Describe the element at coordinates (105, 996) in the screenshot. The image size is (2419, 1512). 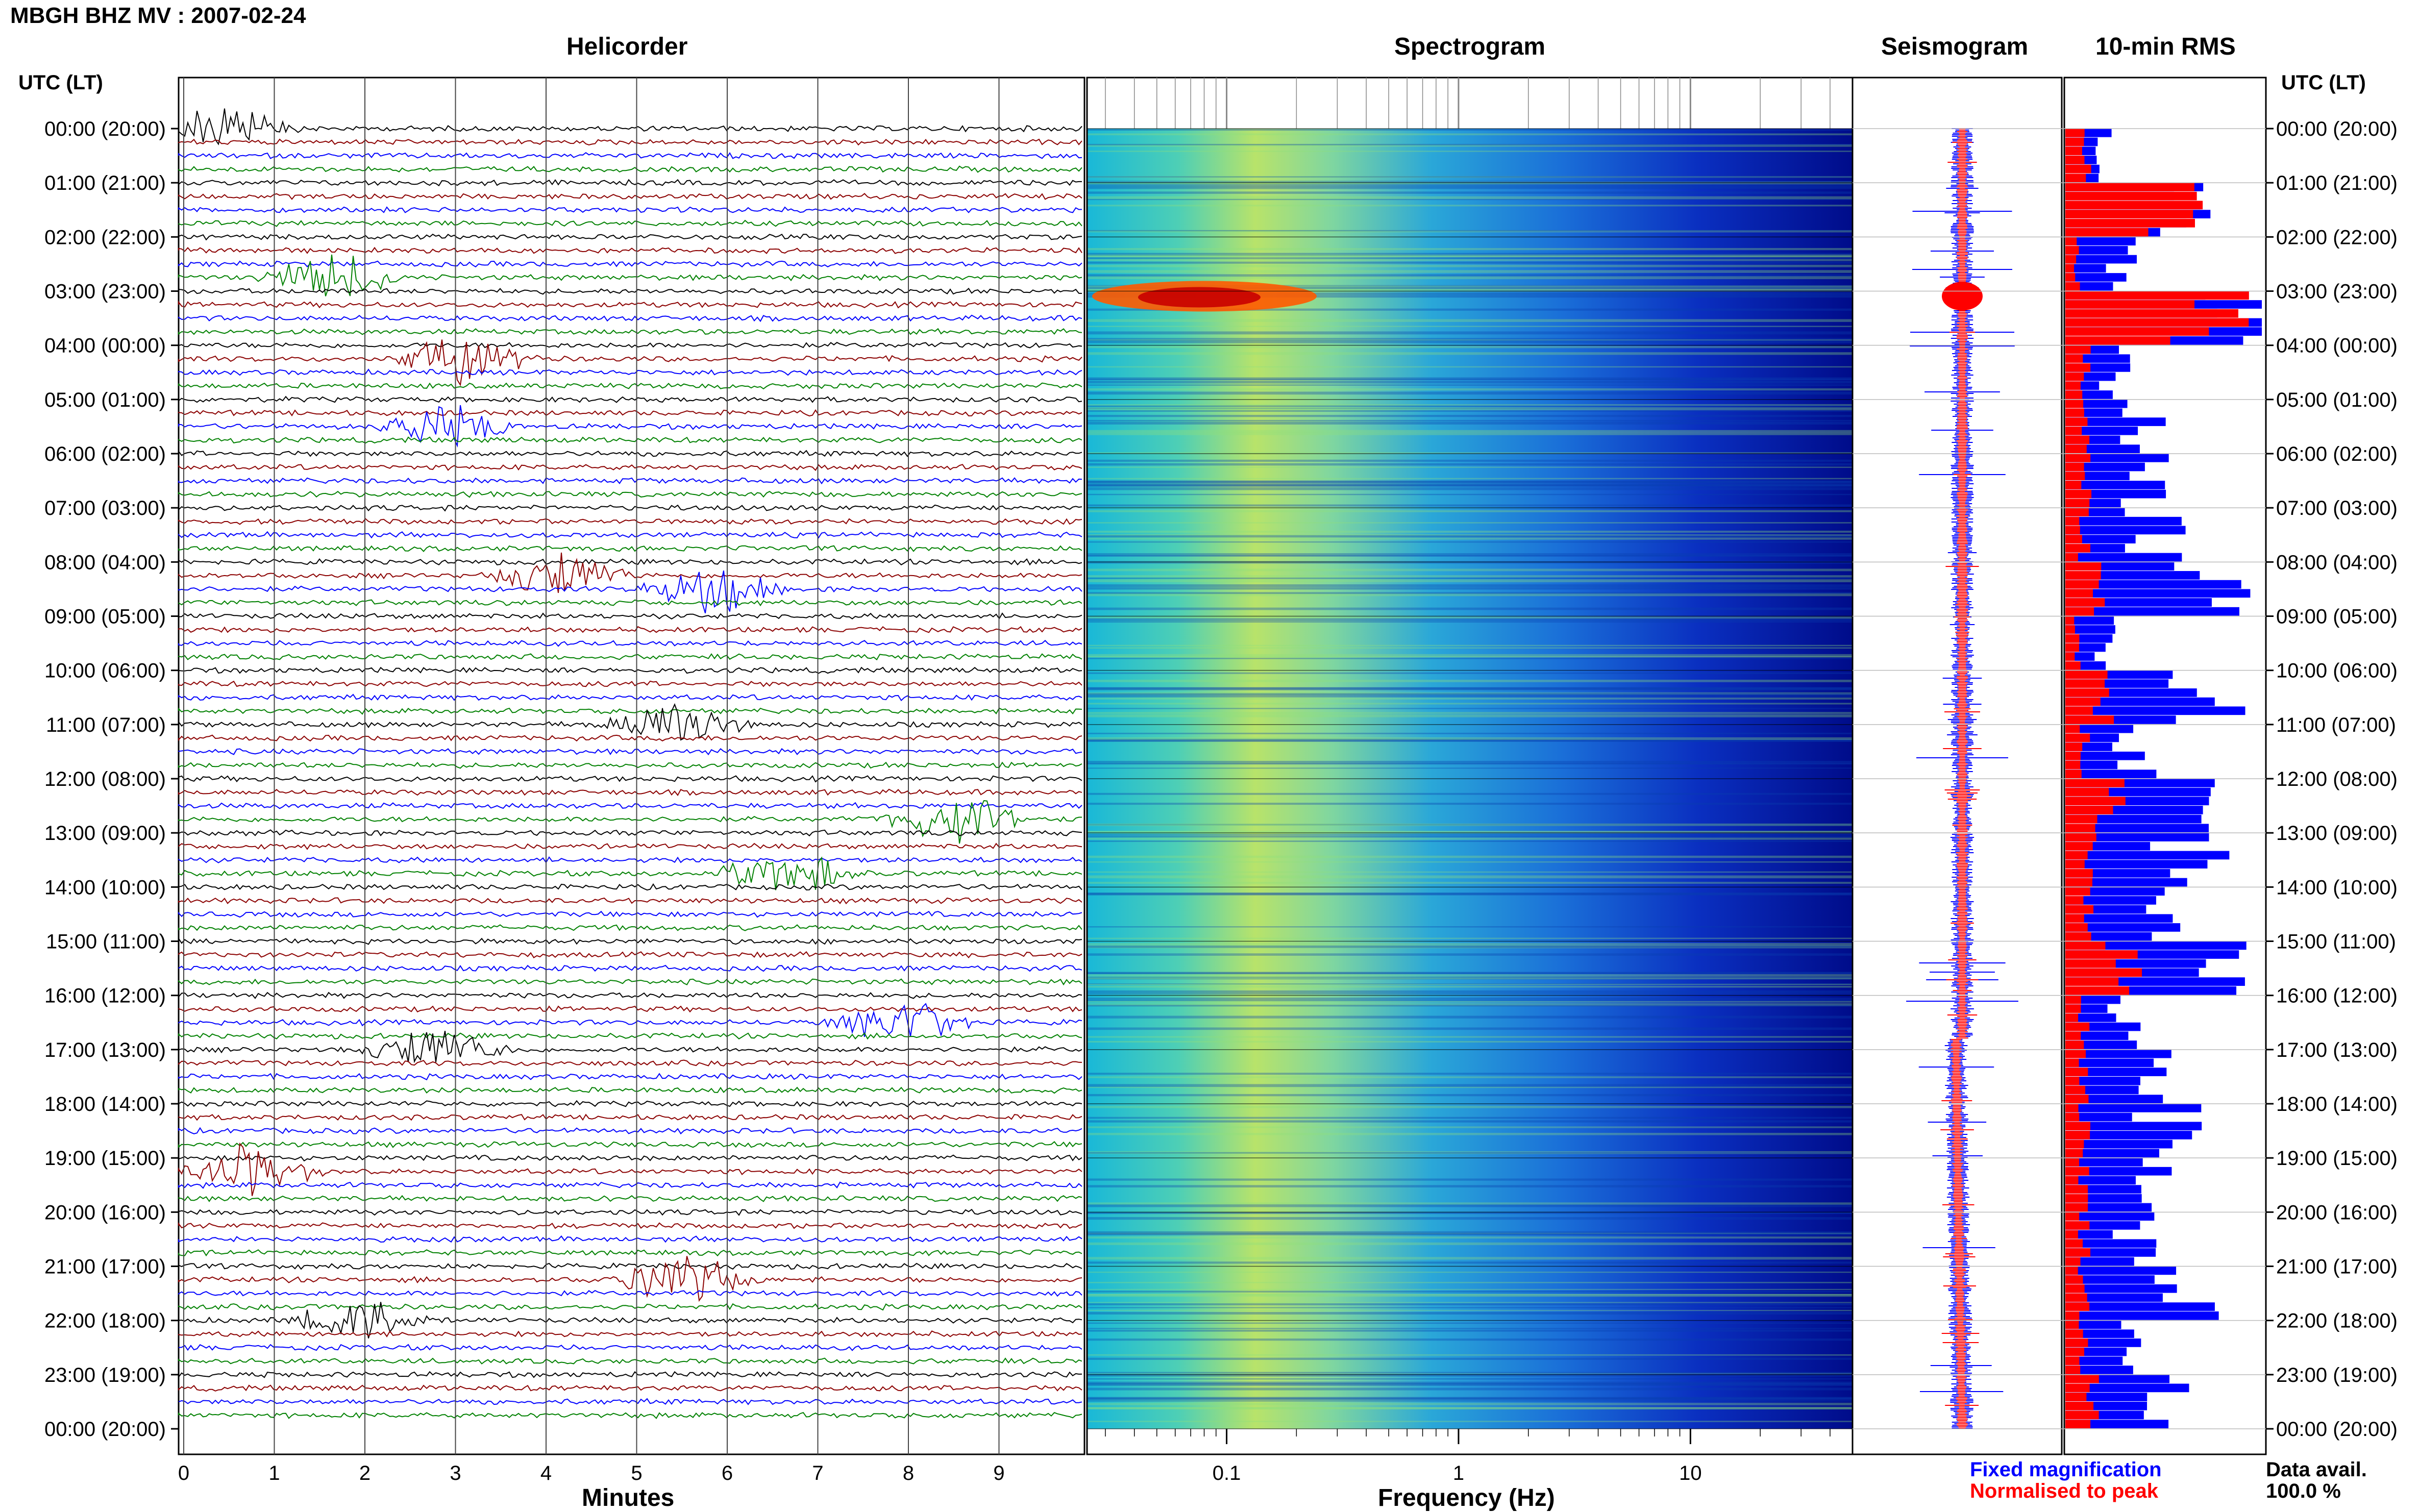
I see `time-label-left: 16:00 (12:00)` at that location.